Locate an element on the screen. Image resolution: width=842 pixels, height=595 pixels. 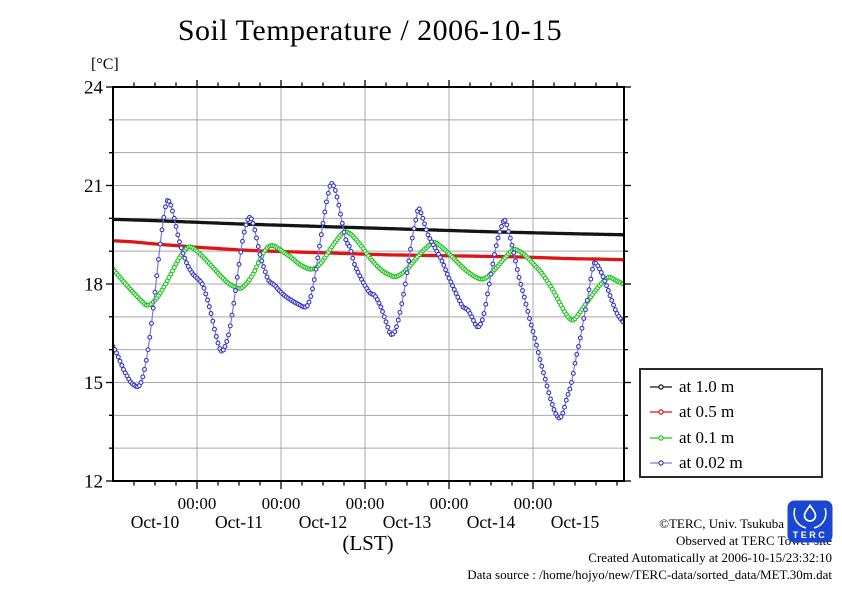
terc-logo: TERC is located at coordinates (810, 521).